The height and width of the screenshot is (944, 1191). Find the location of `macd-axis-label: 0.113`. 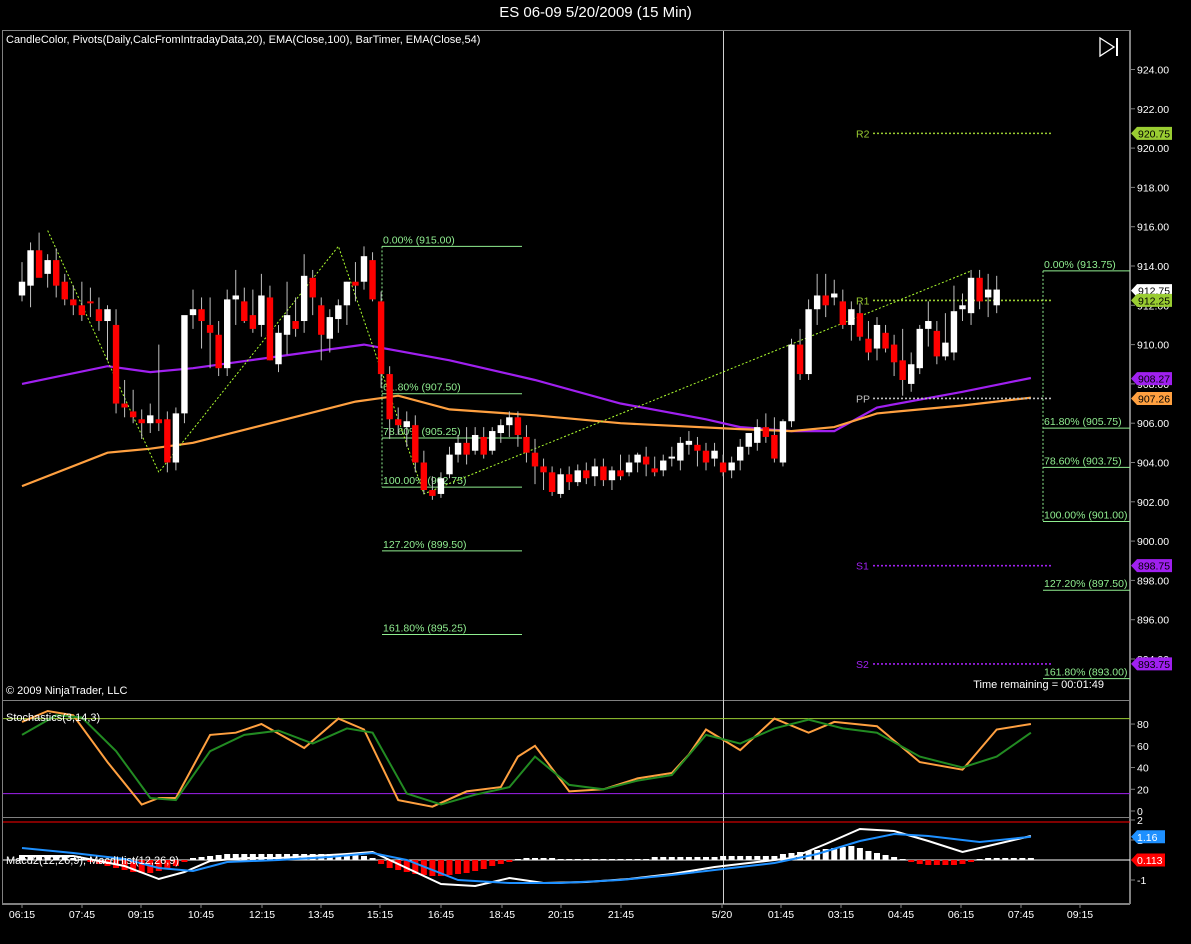

macd-axis-label: 0.113 is located at coordinates (1148, 860).